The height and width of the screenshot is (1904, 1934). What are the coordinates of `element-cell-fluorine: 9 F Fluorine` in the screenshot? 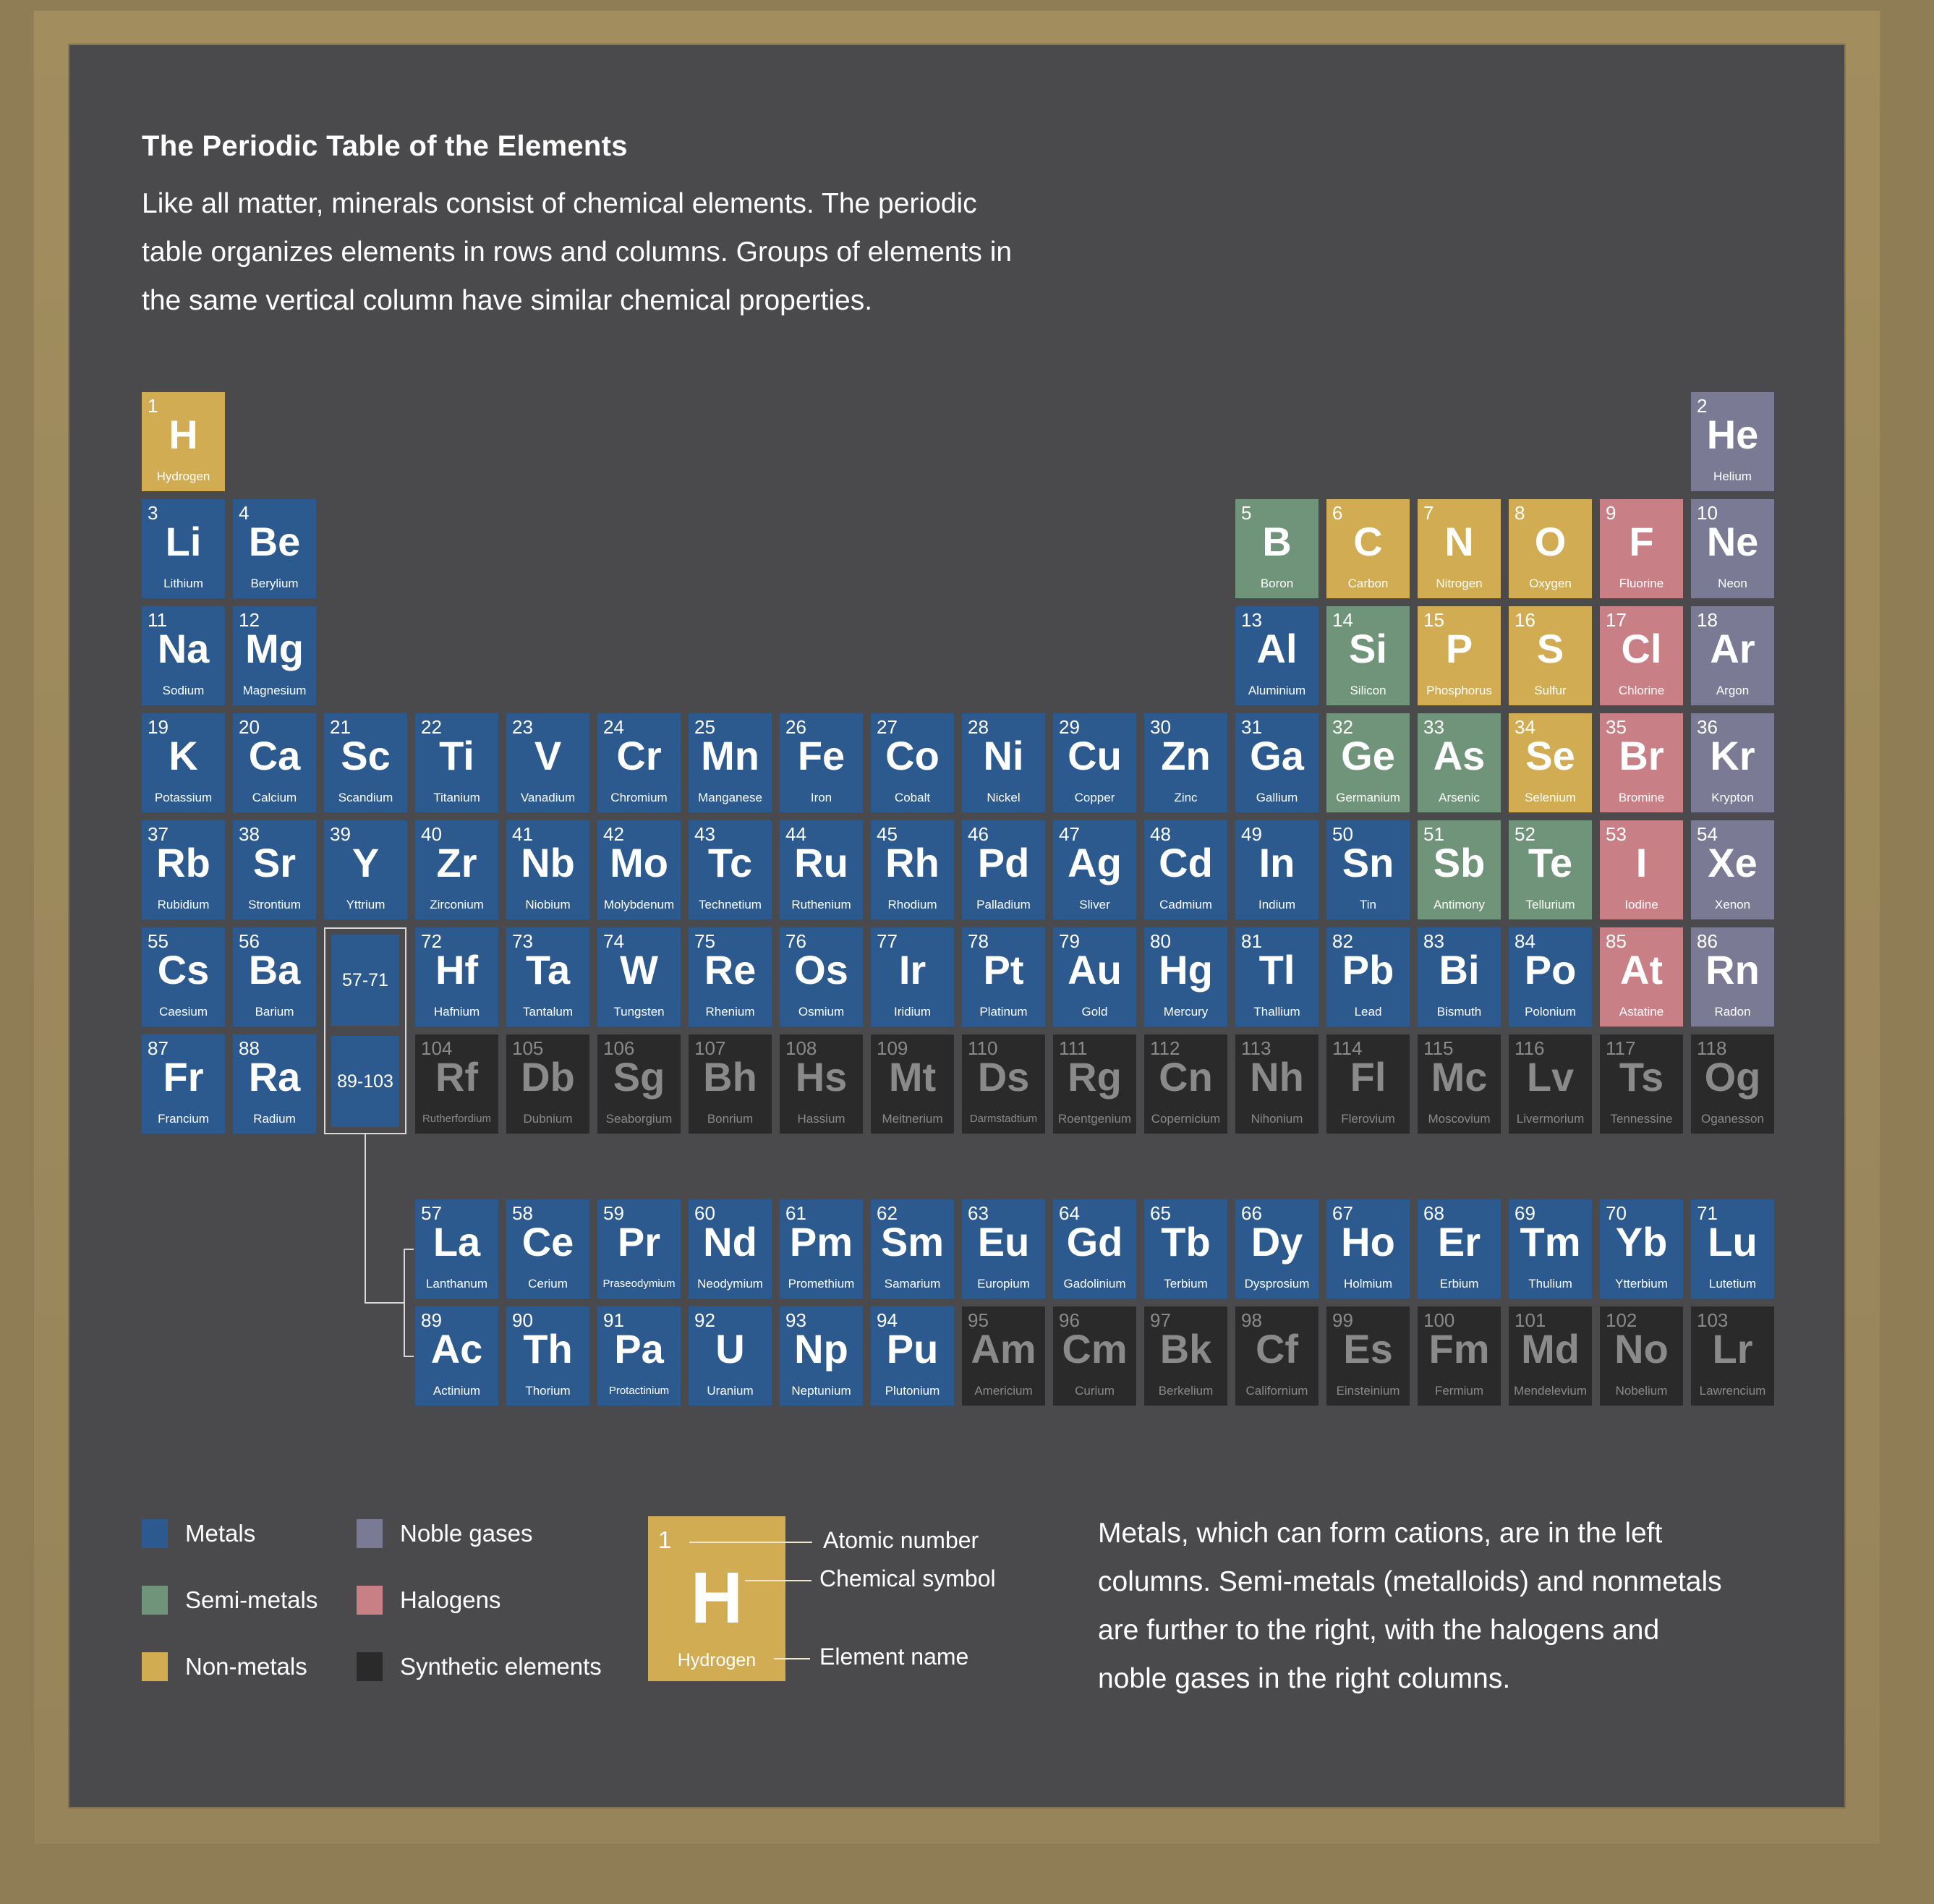 It's located at (1641, 548).